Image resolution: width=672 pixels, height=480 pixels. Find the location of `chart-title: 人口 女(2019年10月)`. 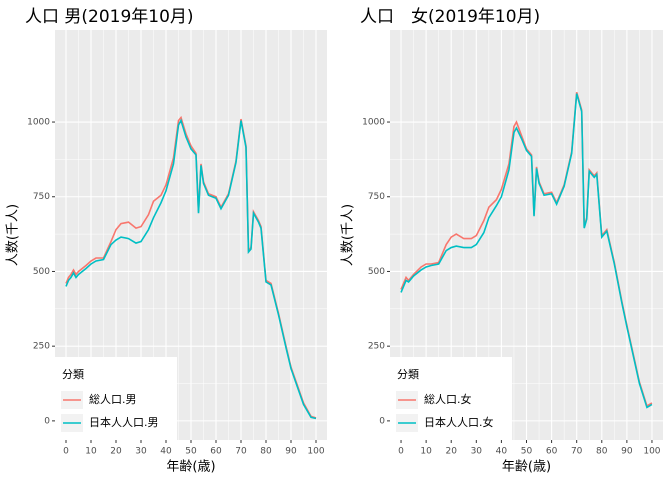

chart-title: 人口 女(2019年10月) is located at coordinates (450, 17).